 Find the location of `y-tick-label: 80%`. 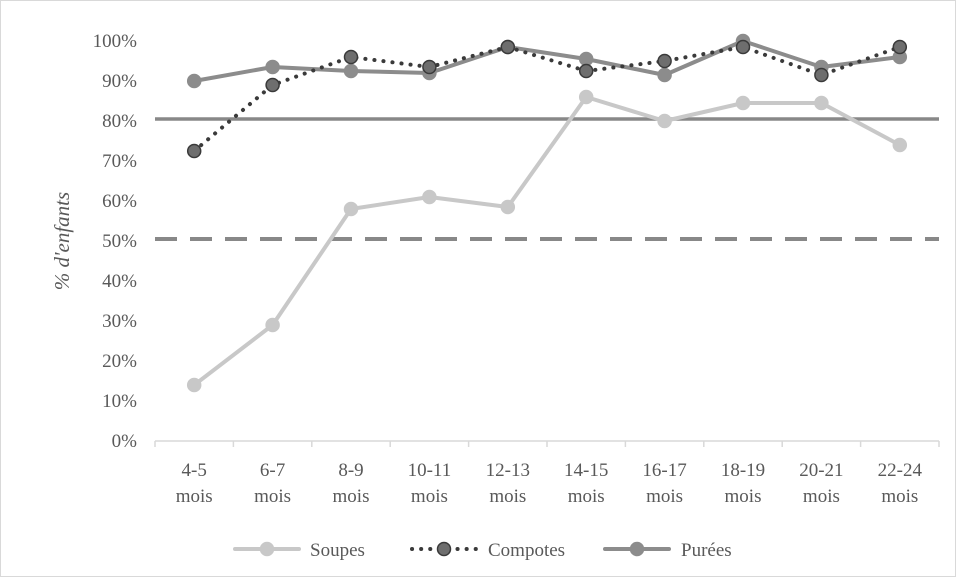

y-tick-label: 80% is located at coordinates (119, 121).